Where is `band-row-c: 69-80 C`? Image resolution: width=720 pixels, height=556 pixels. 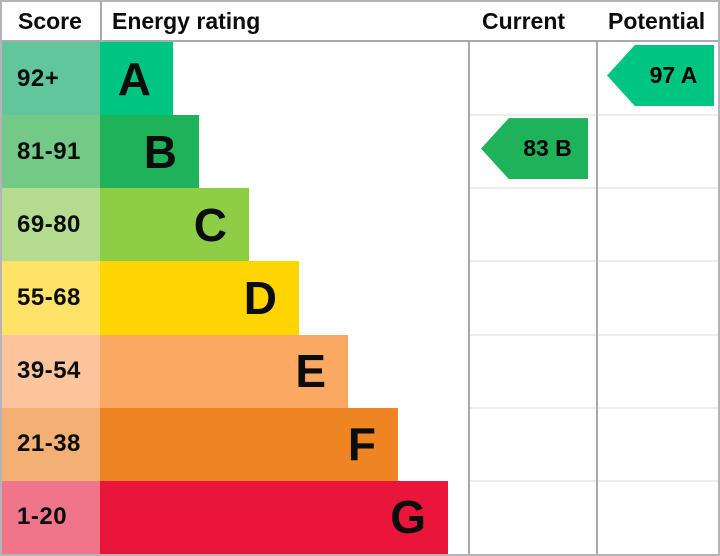 band-row-c: 69-80 C is located at coordinates (360, 225).